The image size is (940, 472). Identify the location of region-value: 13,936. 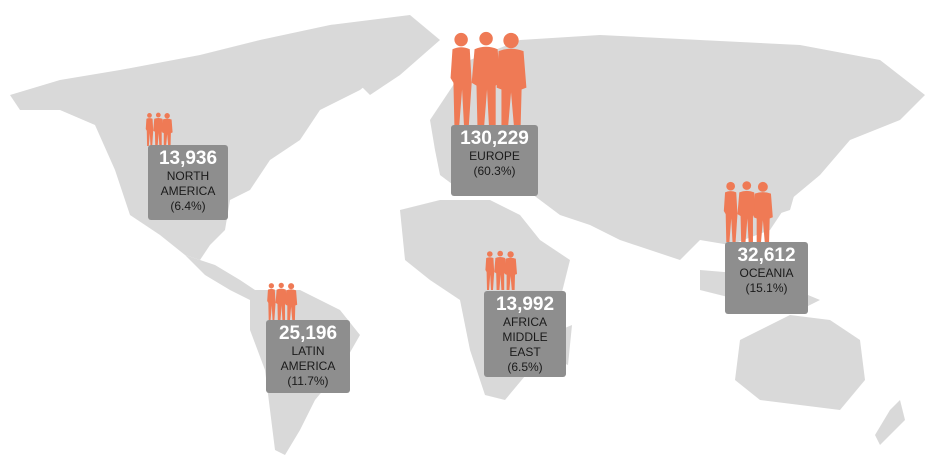
(188, 158).